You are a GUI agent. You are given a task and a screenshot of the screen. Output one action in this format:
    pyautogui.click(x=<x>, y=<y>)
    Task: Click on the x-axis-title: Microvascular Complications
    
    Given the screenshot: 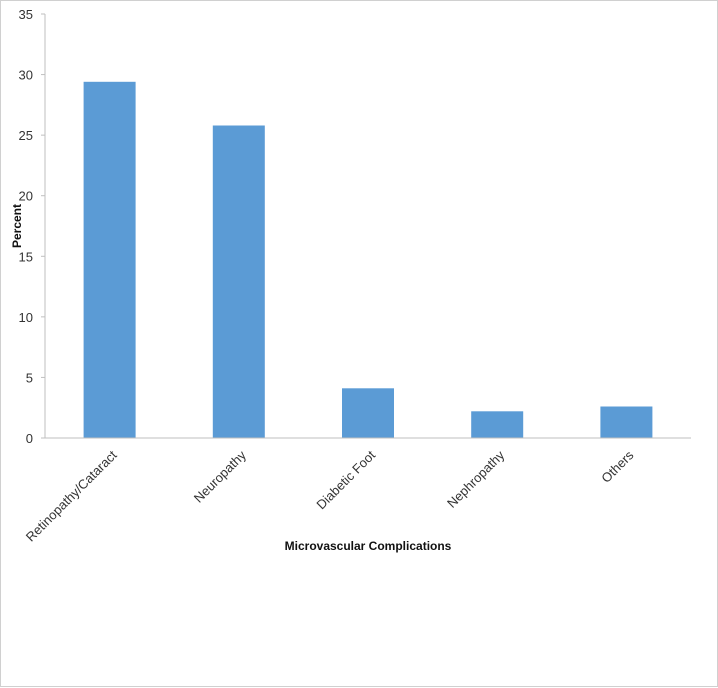 What is the action you would take?
    pyautogui.click(x=368, y=546)
    